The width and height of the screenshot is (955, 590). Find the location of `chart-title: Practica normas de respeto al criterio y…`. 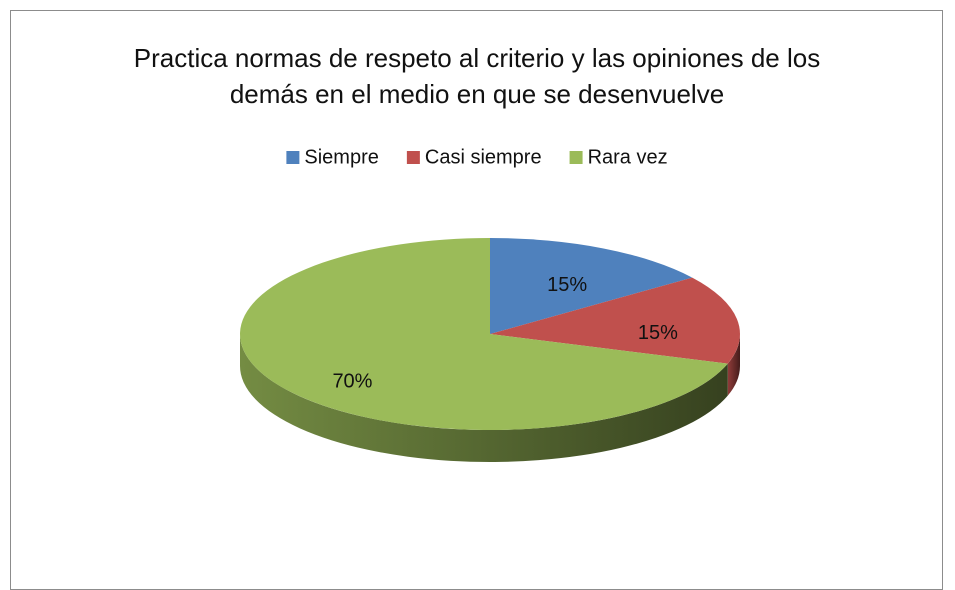

chart-title: Practica normas de respeto al criterio y… is located at coordinates (477, 76).